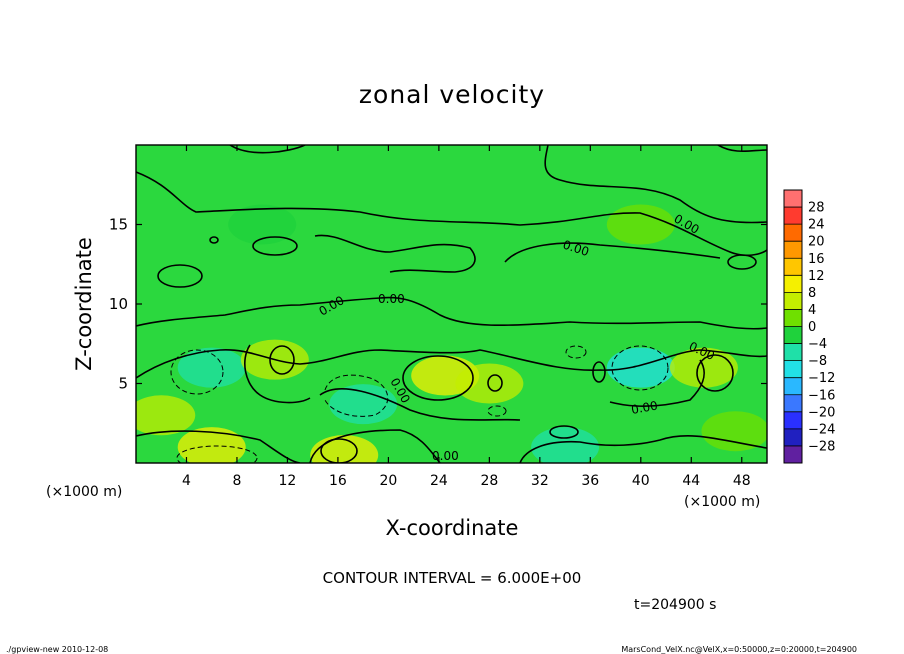  What do you see at coordinates (821, 395) in the screenshot?
I see `colorbar-label: −16` at bounding box center [821, 395].